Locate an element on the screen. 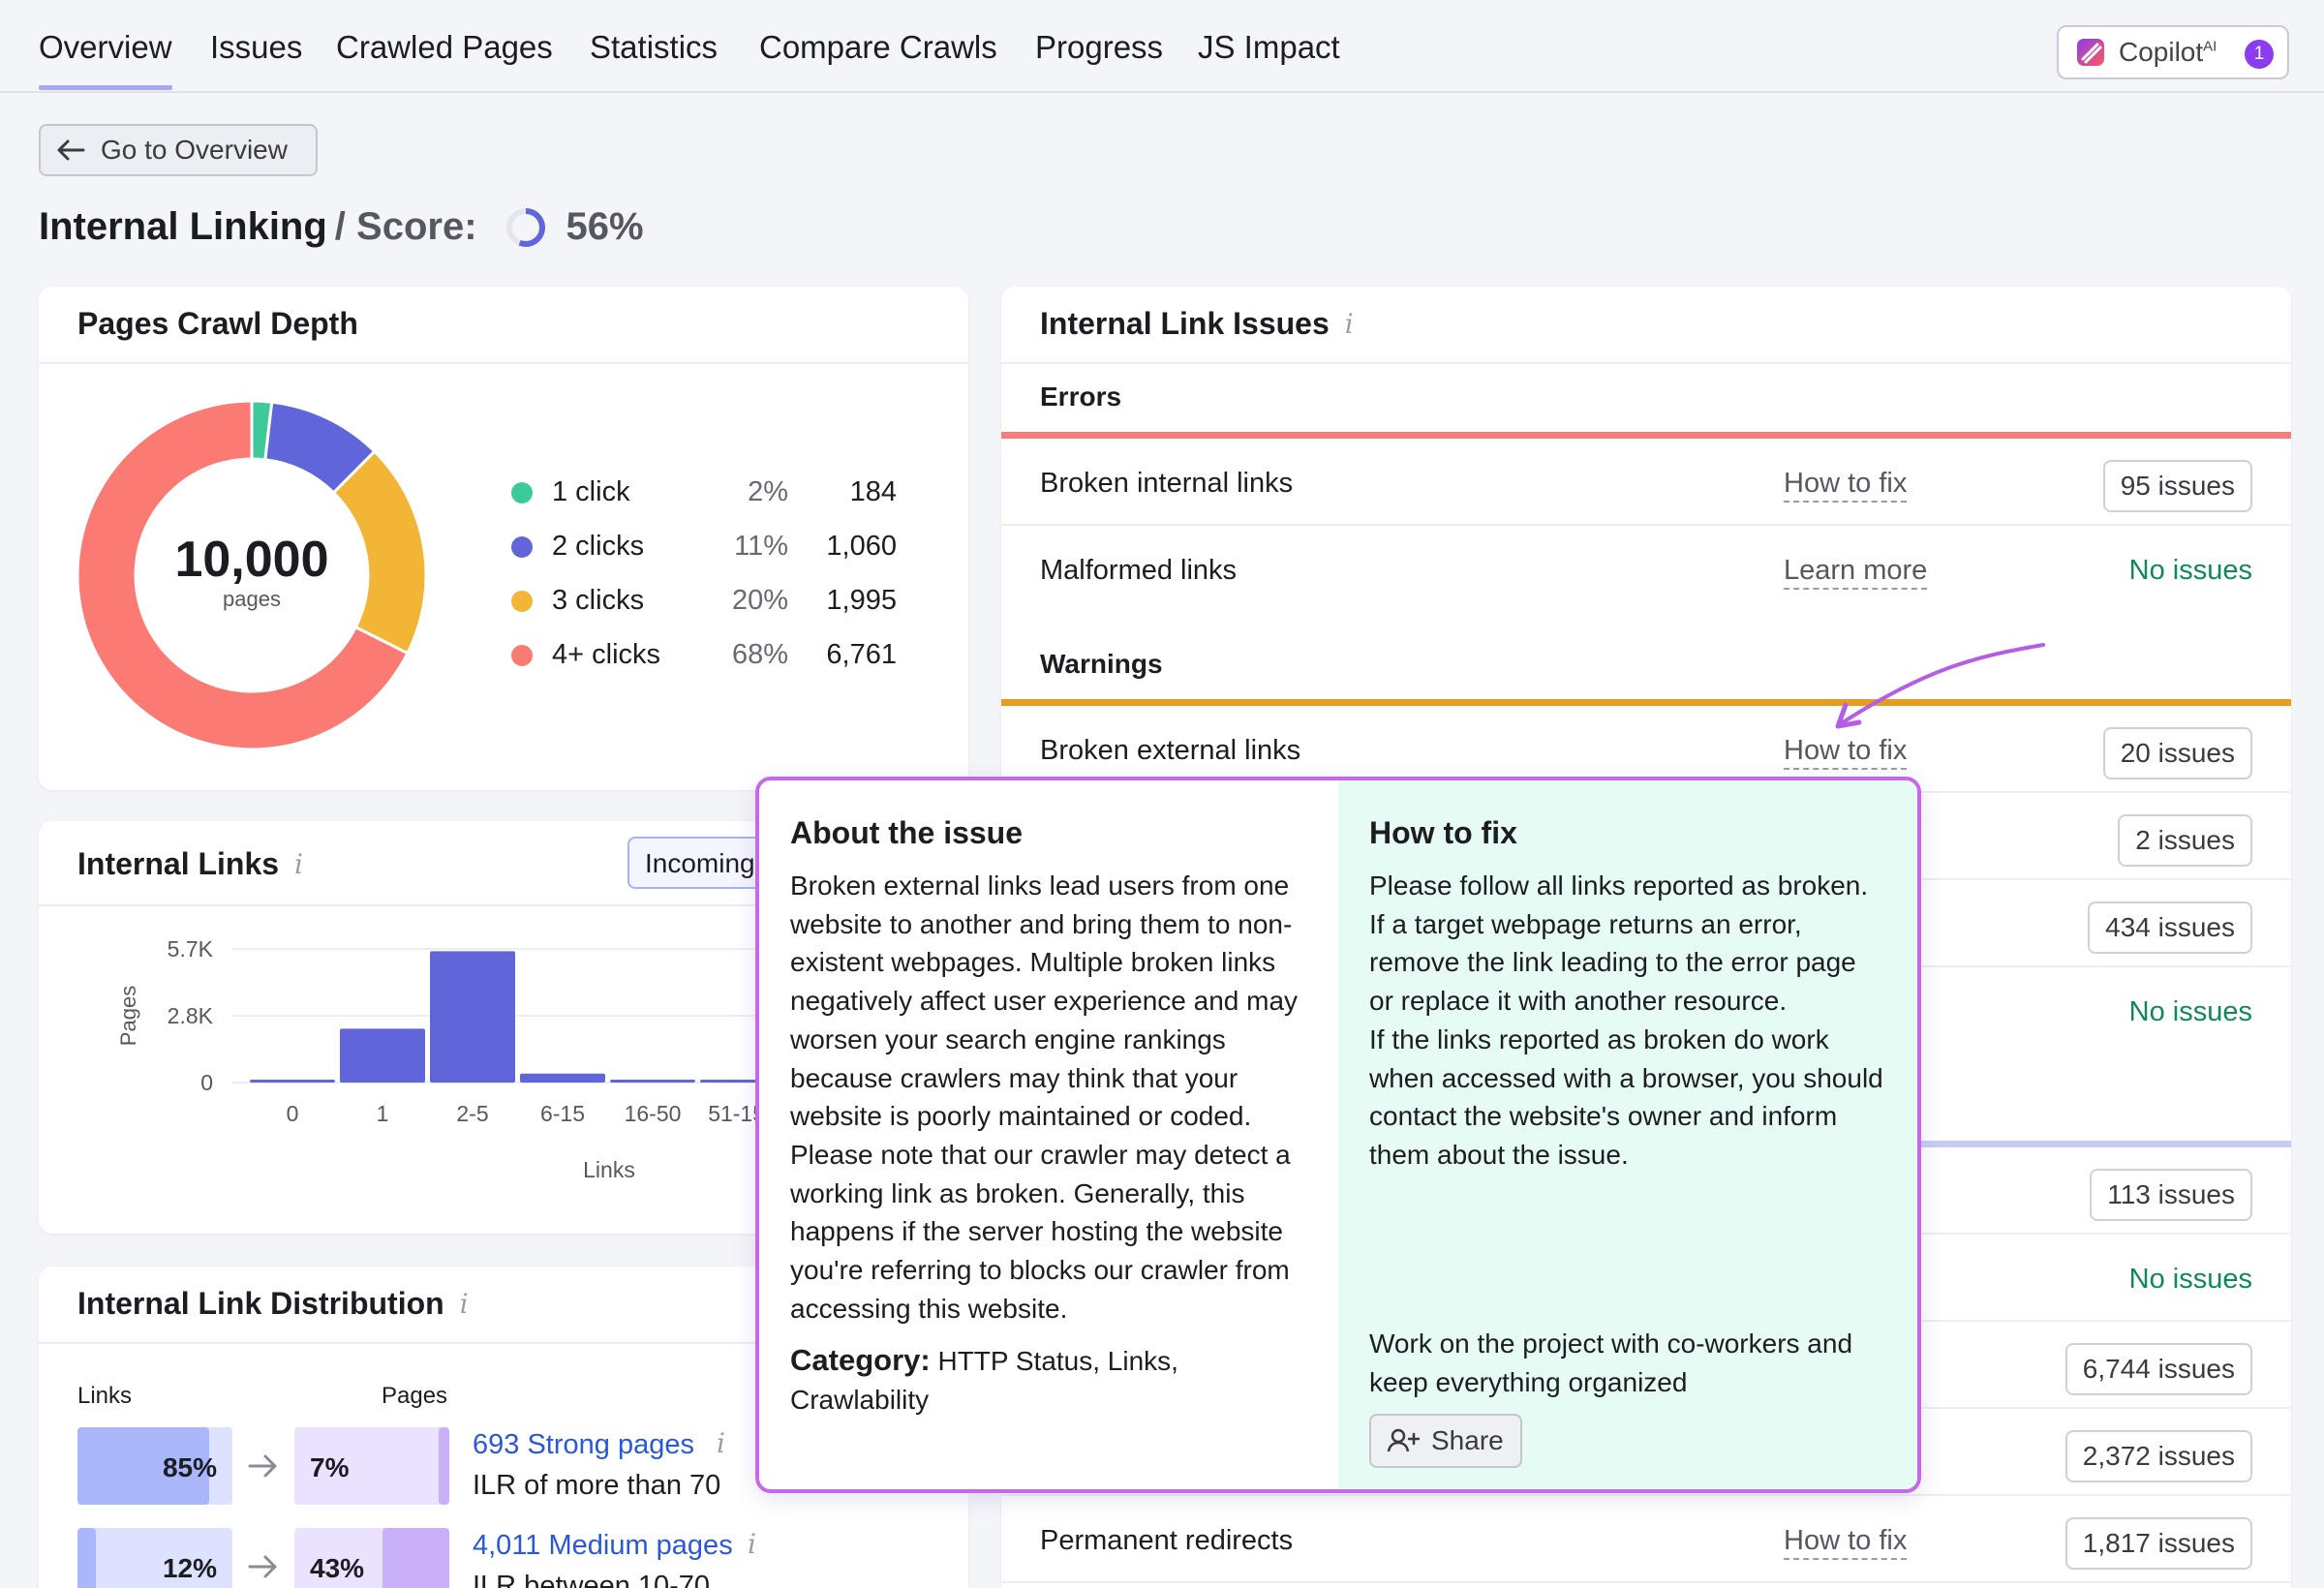  add-user-icon is located at coordinates (1404, 1440).